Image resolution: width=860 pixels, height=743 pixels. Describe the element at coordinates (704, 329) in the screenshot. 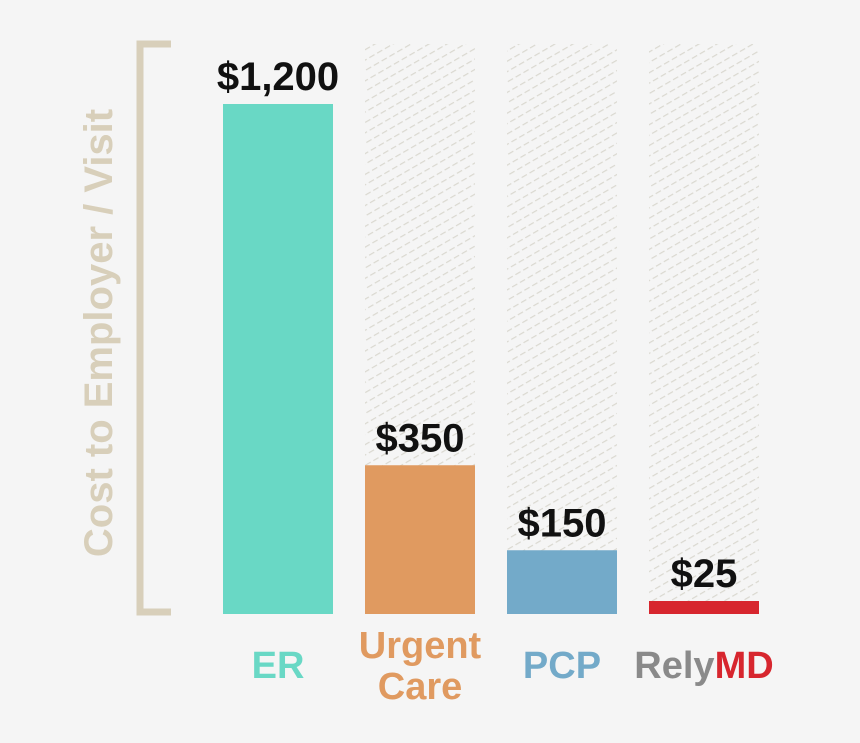

I see `bar-background-relymd` at that location.